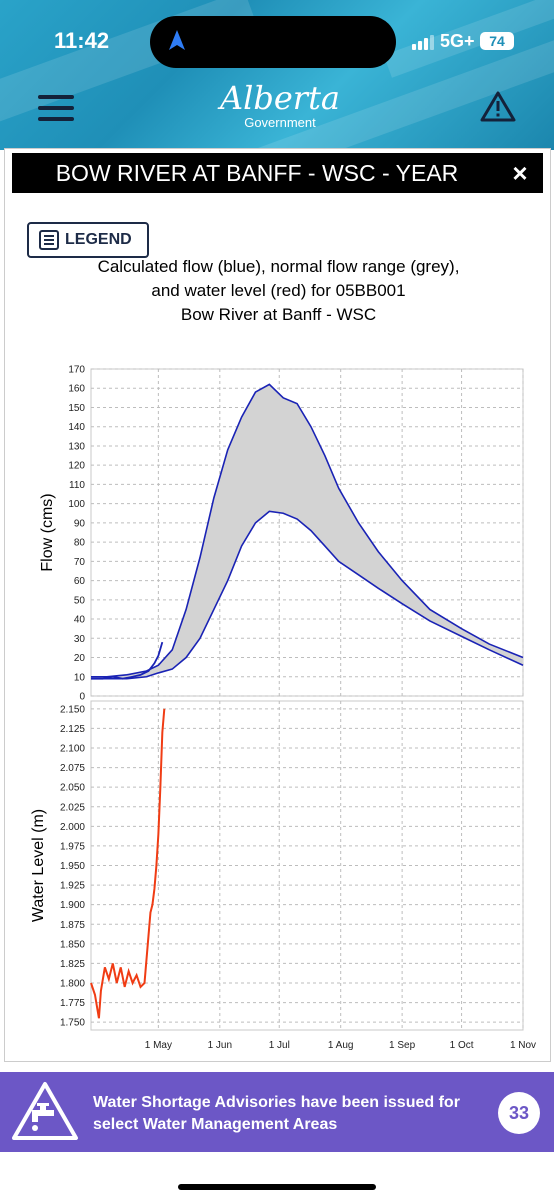 Image resolution: width=554 pixels, height=1200 pixels. What do you see at coordinates (423, 42) in the screenshot?
I see `cellular-signal-icon` at bounding box center [423, 42].